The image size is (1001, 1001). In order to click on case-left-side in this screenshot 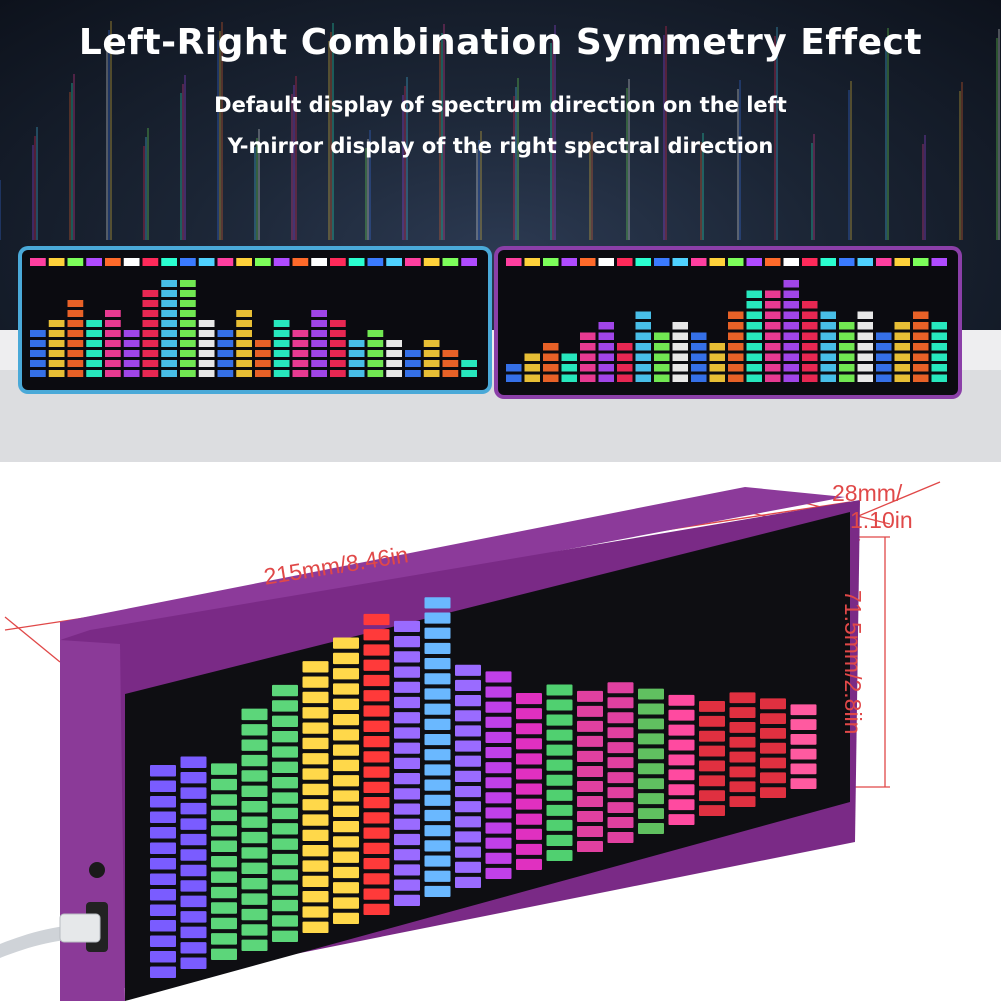, I will do `click(92, 820)`.